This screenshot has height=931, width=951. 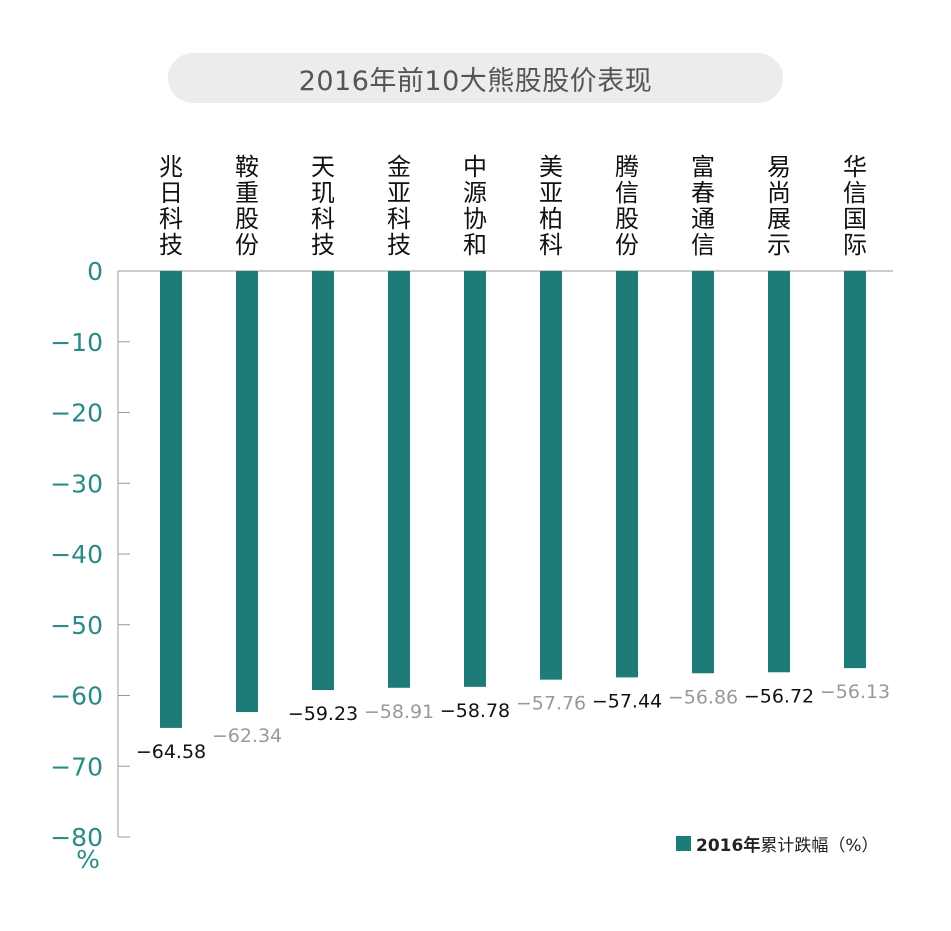 What do you see at coordinates (627, 206) in the screenshot?
I see `category-label: 腾信股份` at bounding box center [627, 206].